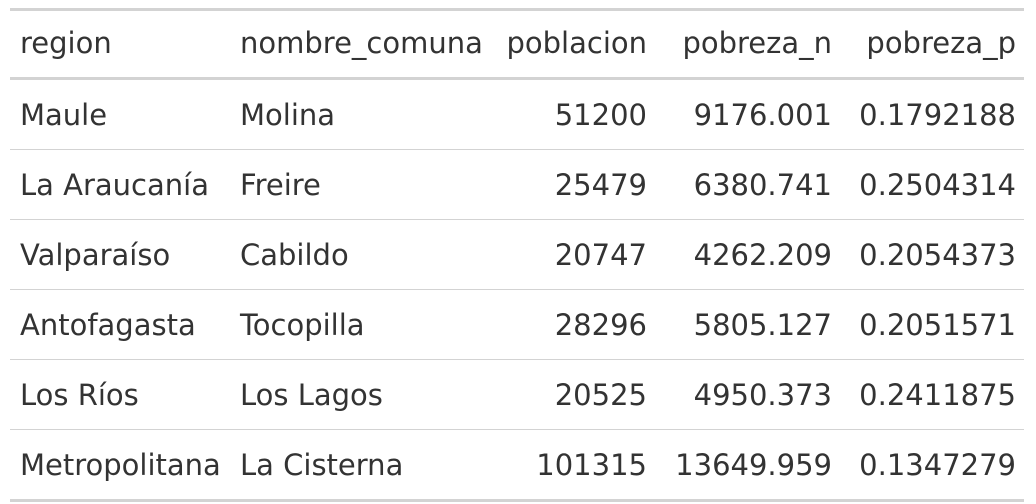 The width and height of the screenshot is (1036, 504). What do you see at coordinates (575, 184) in the screenshot?
I see `cell-poblacion: 25479` at bounding box center [575, 184].